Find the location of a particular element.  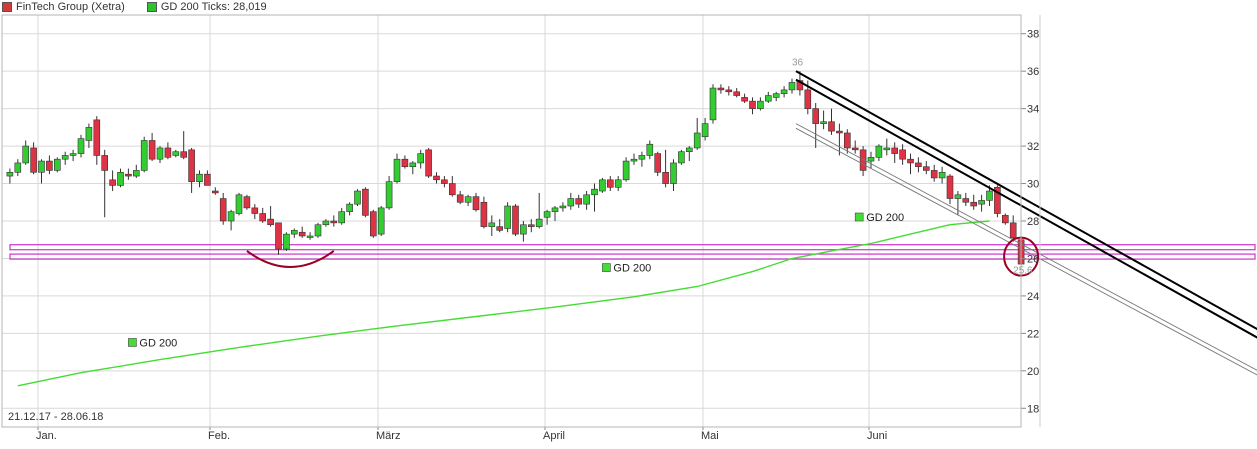

support-line is located at coordinates (632, 256).